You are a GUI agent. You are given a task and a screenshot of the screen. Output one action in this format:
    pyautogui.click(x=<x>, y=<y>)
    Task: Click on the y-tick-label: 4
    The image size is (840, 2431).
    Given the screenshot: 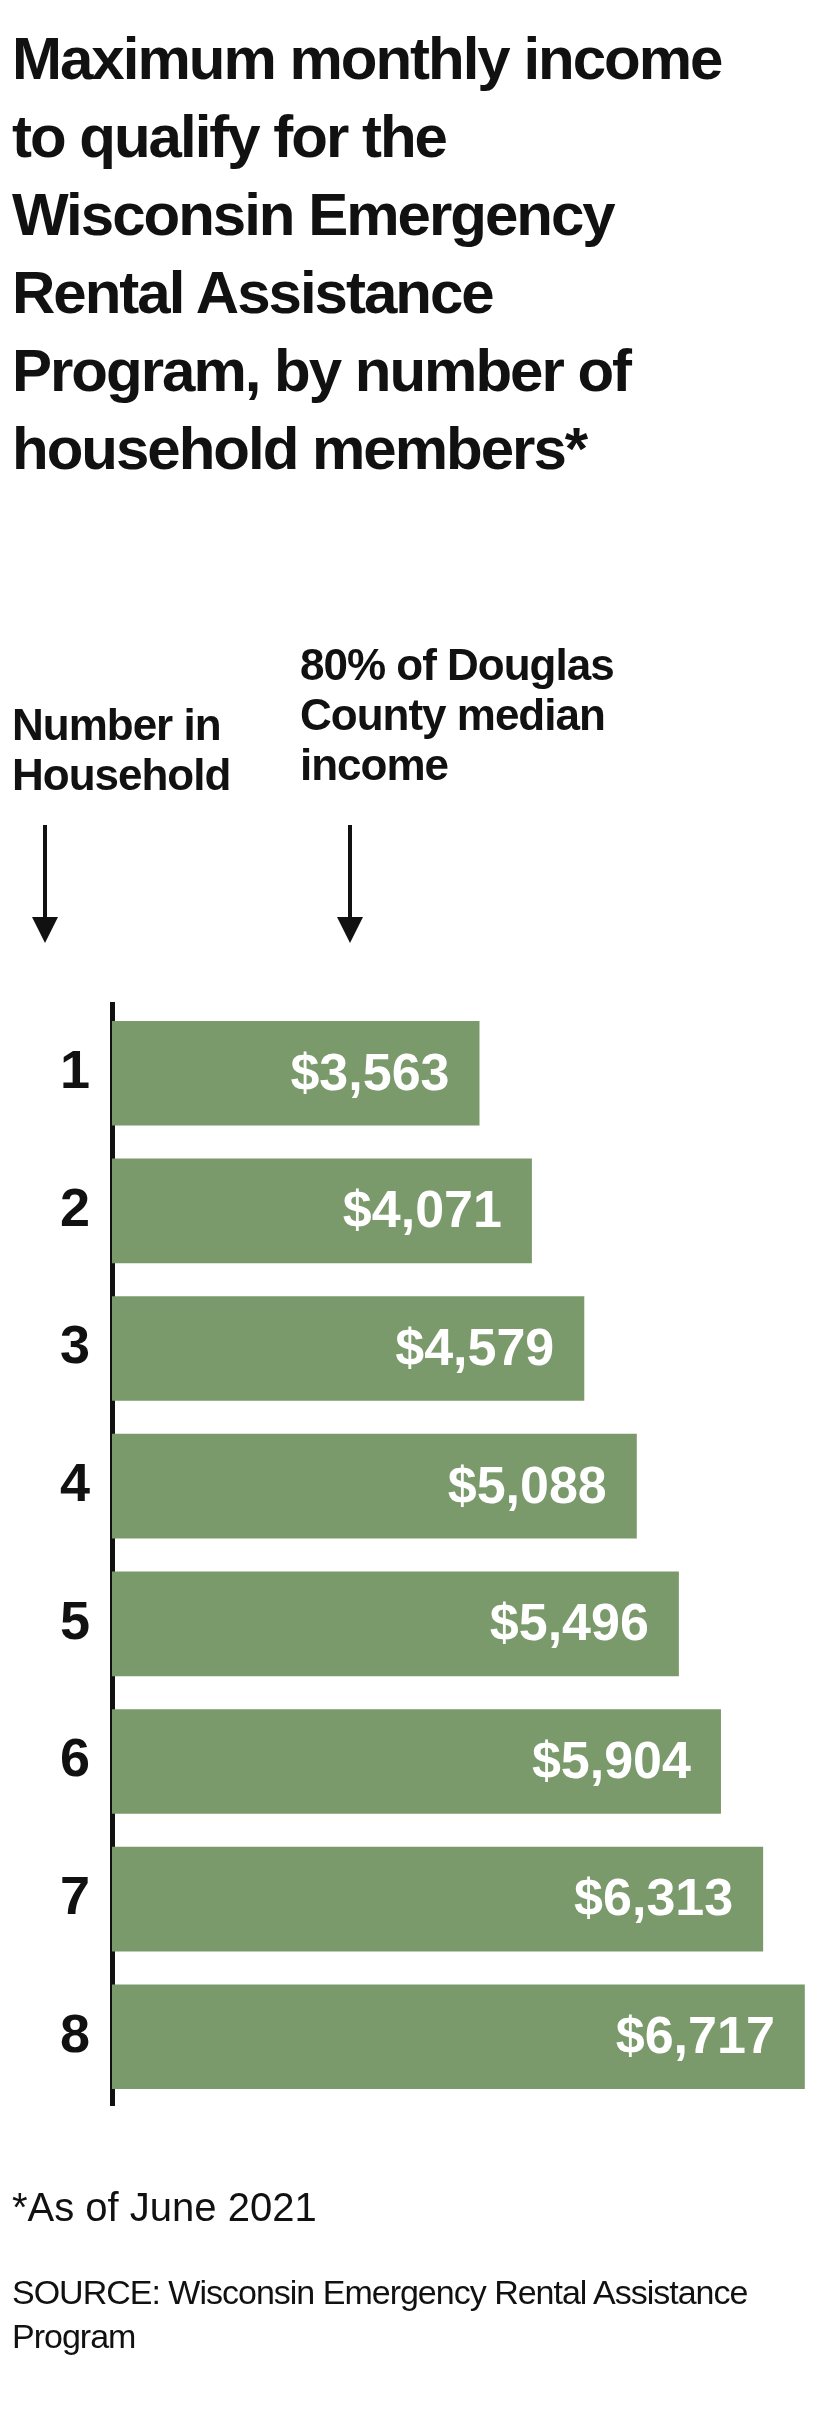 What is the action you would take?
    pyautogui.click(x=74, y=1482)
    